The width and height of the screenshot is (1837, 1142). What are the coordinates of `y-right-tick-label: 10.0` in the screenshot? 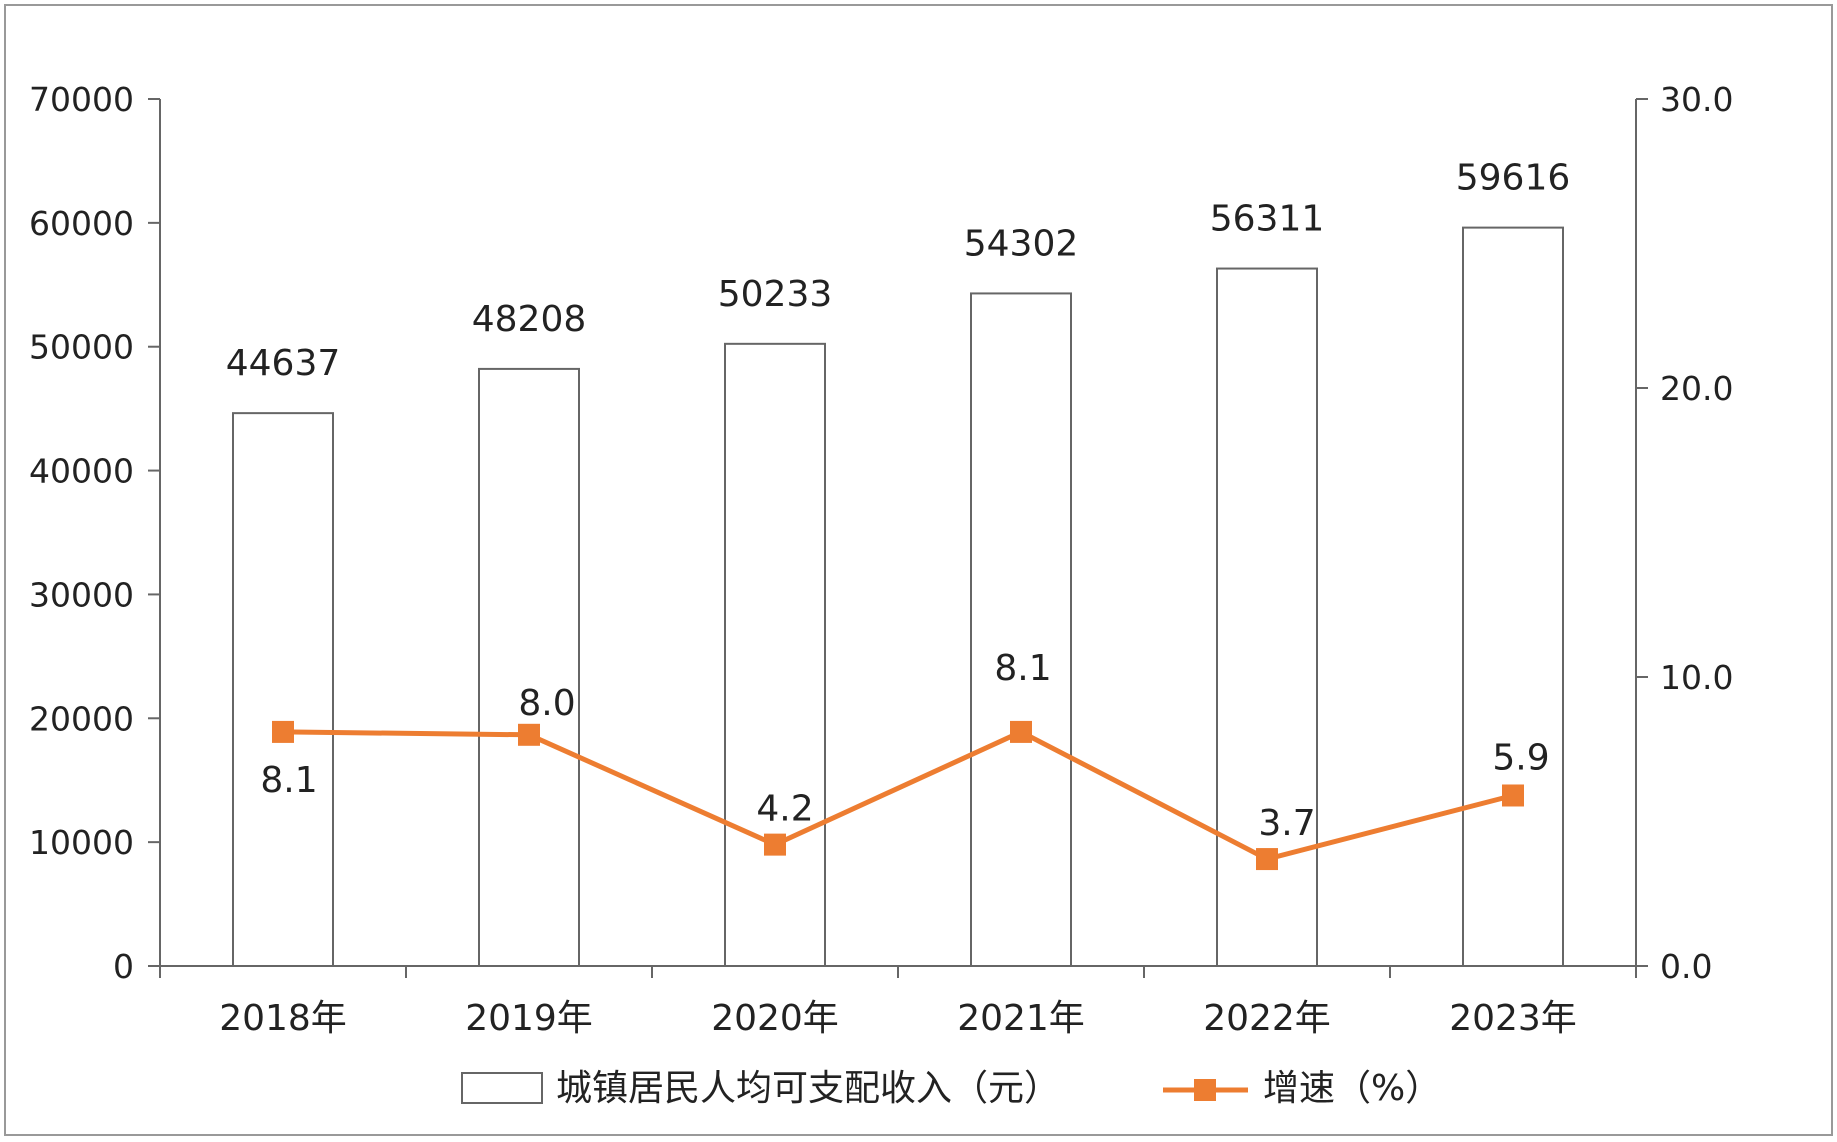 It's located at (1696, 677).